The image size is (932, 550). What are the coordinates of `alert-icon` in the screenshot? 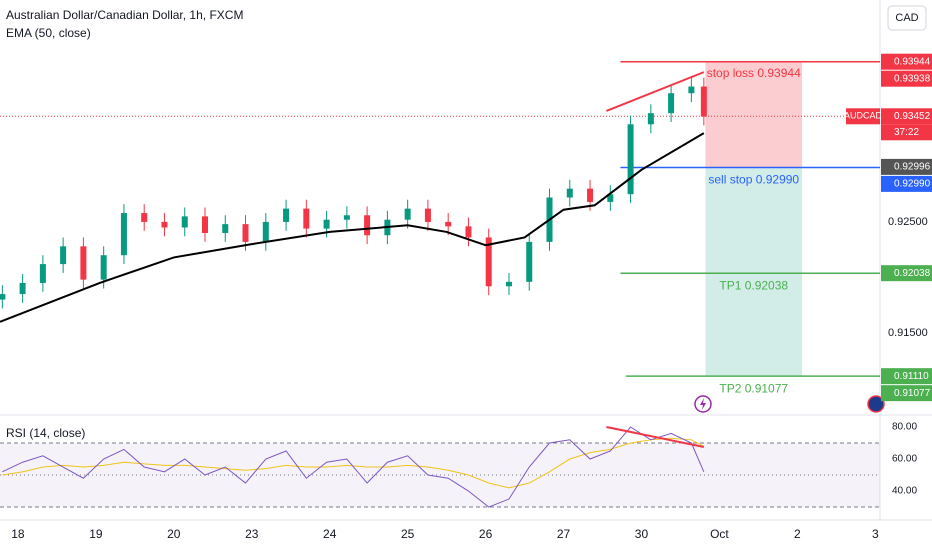 It's located at (703, 404).